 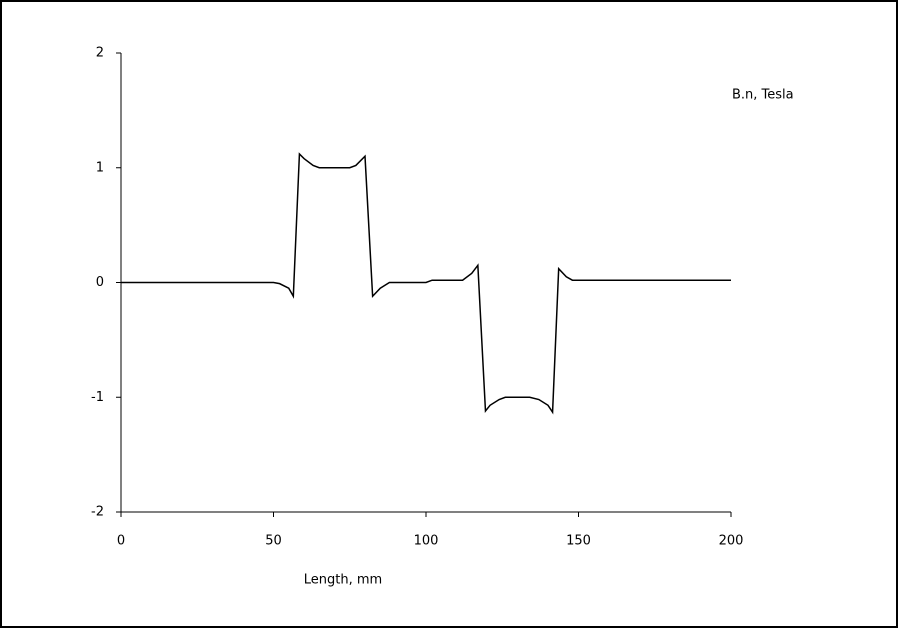 What do you see at coordinates (343, 580) in the screenshot?
I see `x-axis-label: Length, mm` at bounding box center [343, 580].